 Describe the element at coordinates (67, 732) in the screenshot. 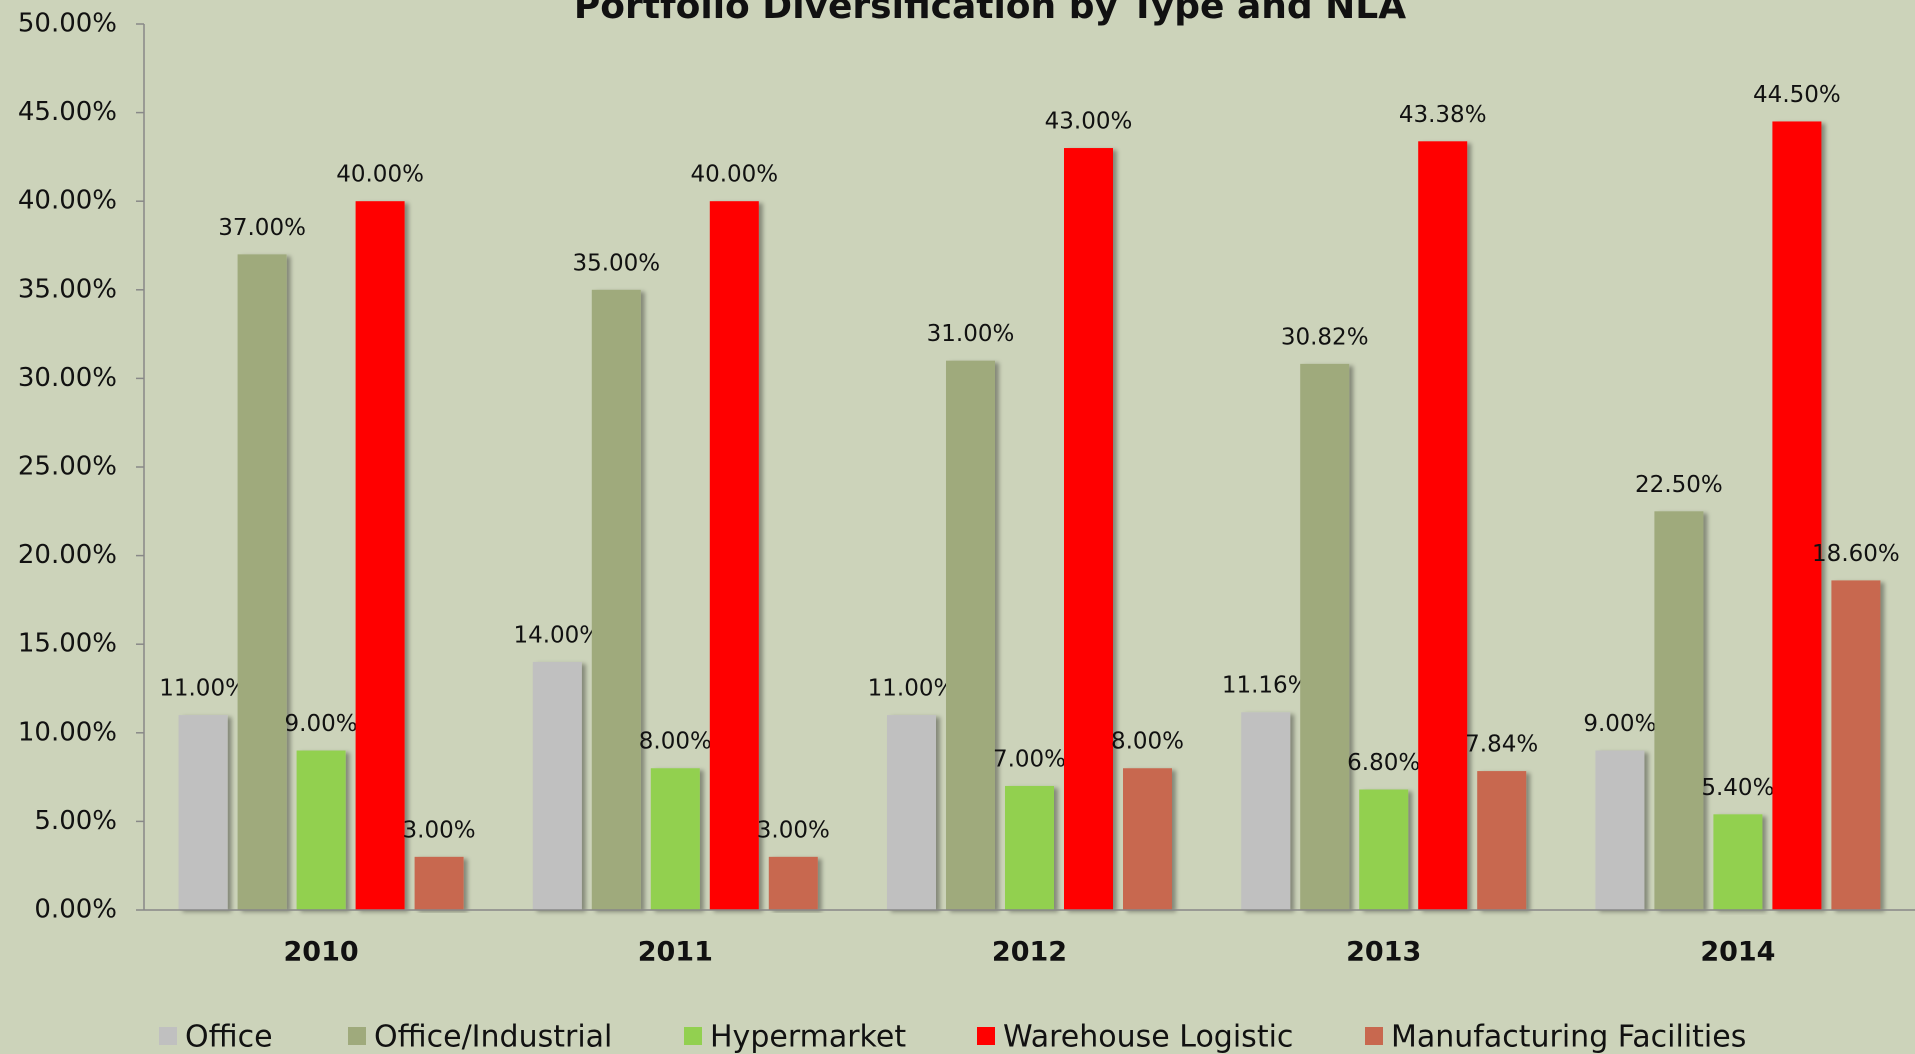

I see `y-tick-label: 10.00%` at that location.